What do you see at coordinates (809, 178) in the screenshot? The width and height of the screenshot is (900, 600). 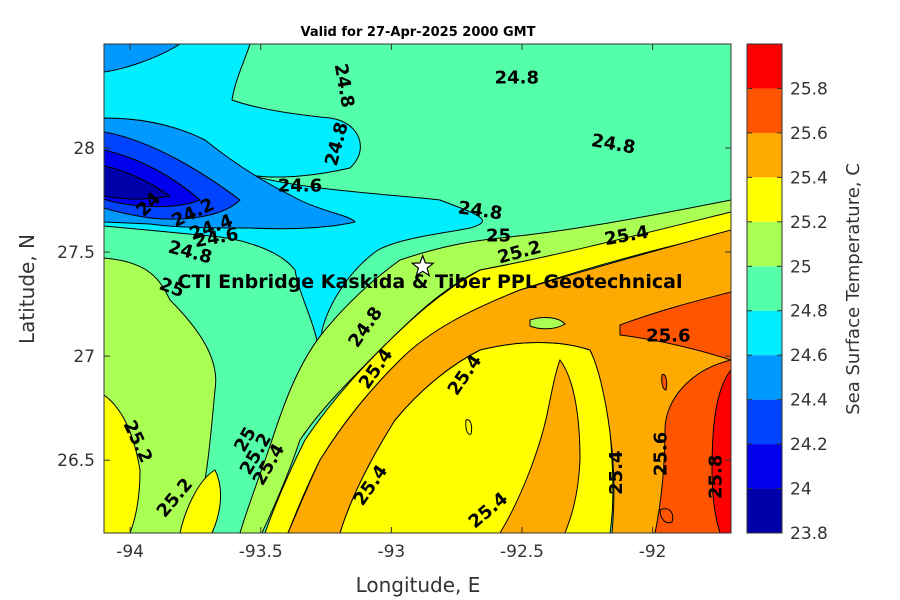 I see `colorbar-tick-label: 25.4` at bounding box center [809, 178].